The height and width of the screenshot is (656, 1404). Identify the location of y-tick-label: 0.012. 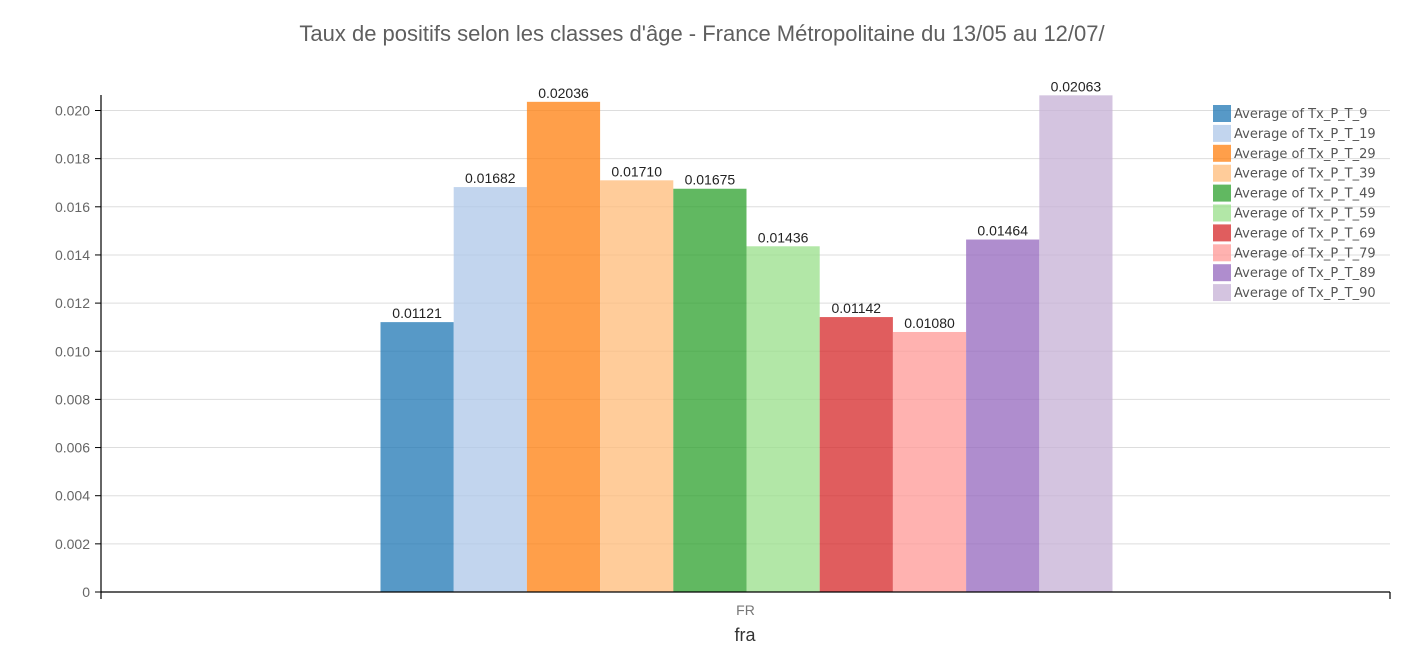
(72, 303).